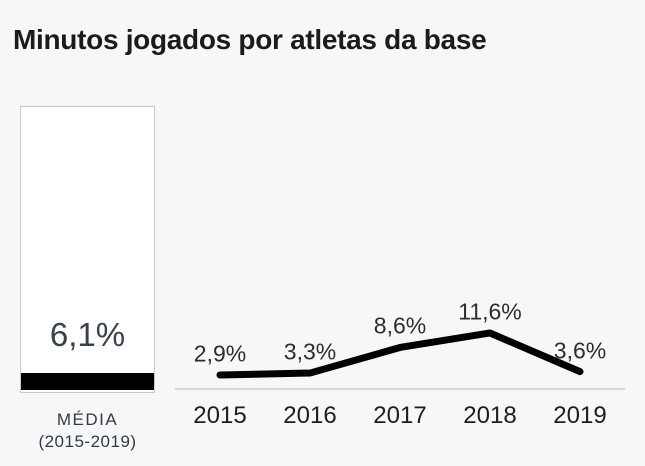 The width and height of the screenshot is (645, 466). I want to click on x-axis-label-2015: 2015, so click(220, 415).